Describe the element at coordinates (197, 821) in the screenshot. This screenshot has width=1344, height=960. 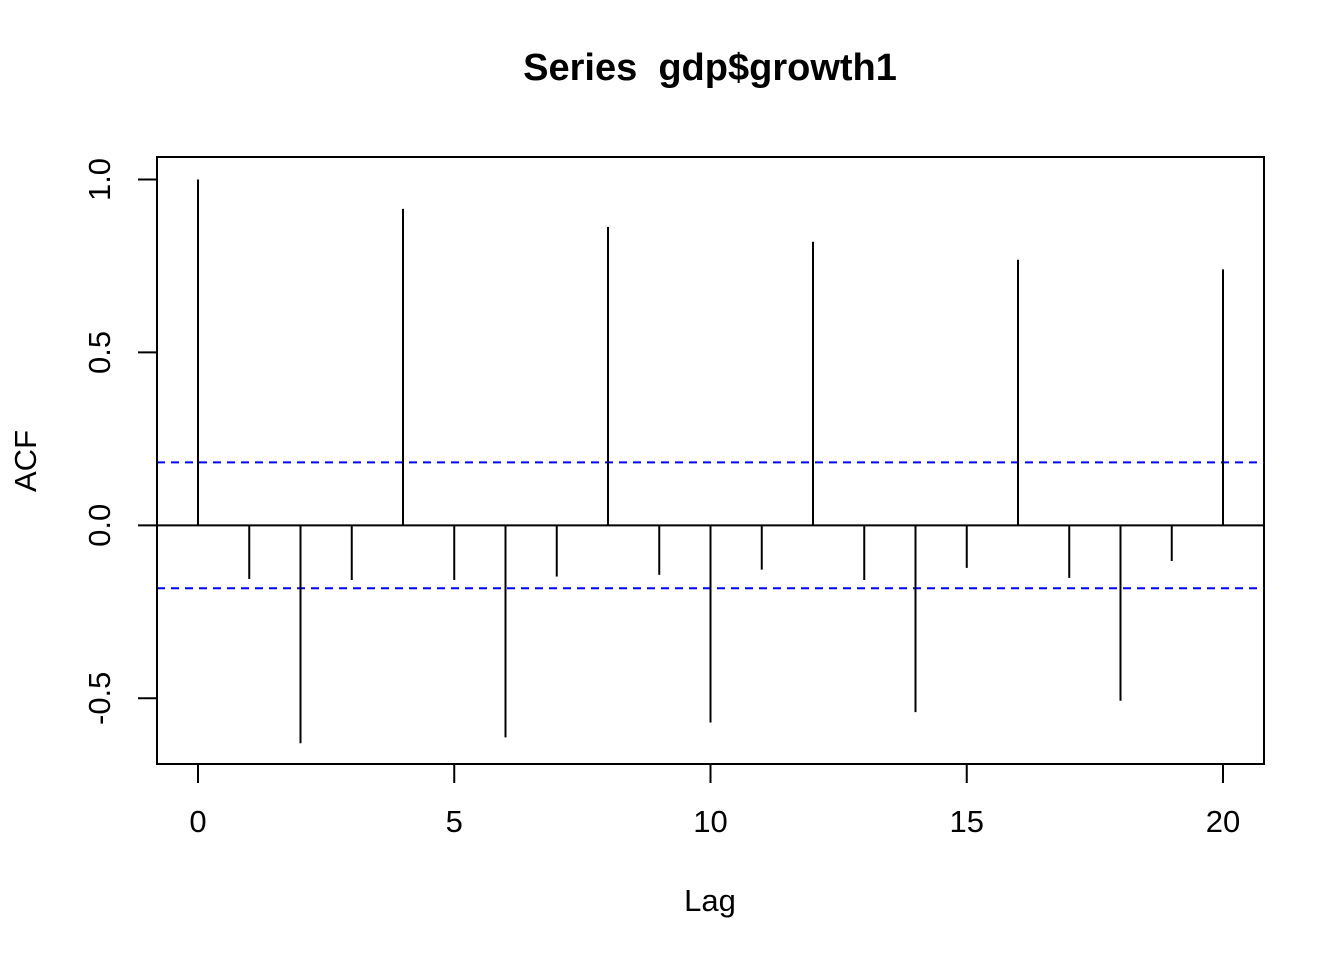
I see `x-tick-label: 0` at that location.